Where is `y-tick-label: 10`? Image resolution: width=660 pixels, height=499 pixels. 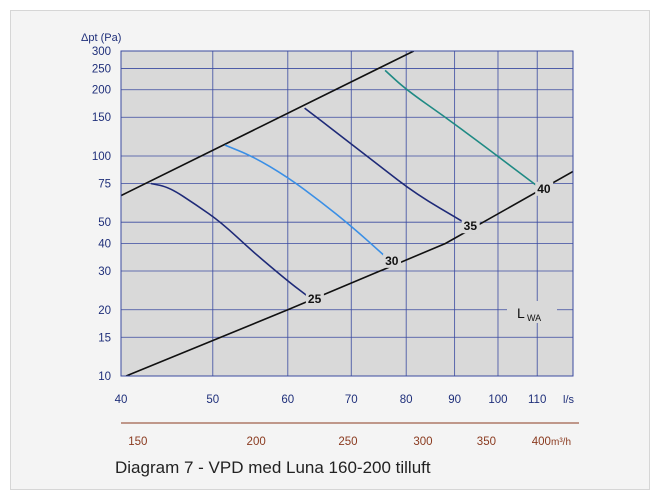
y-tick-label: 10 is located at coordinates (104, 377).